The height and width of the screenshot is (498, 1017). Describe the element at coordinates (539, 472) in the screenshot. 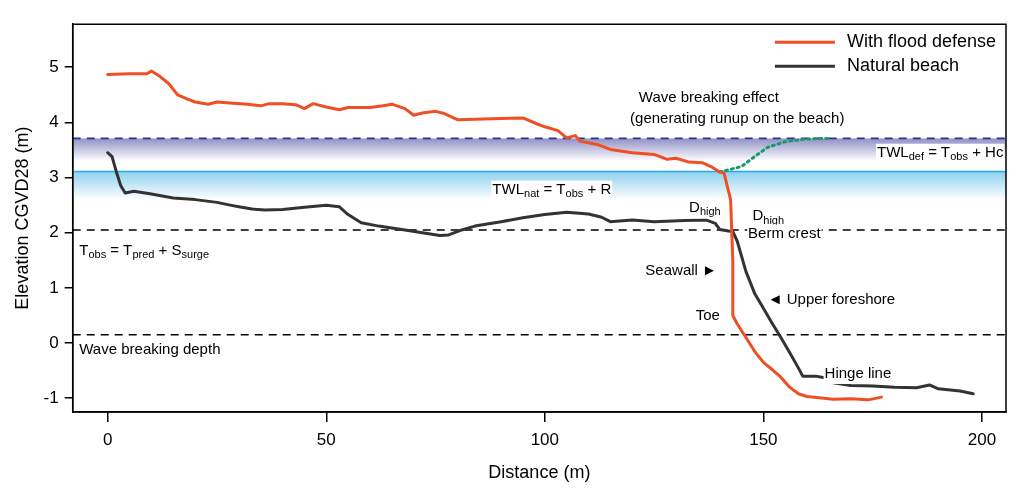

I see `x-axis-title: Distance (m)` at that location.